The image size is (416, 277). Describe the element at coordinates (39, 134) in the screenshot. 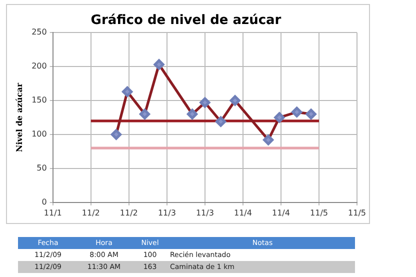

I see `y-tick-label: 100` at that location.